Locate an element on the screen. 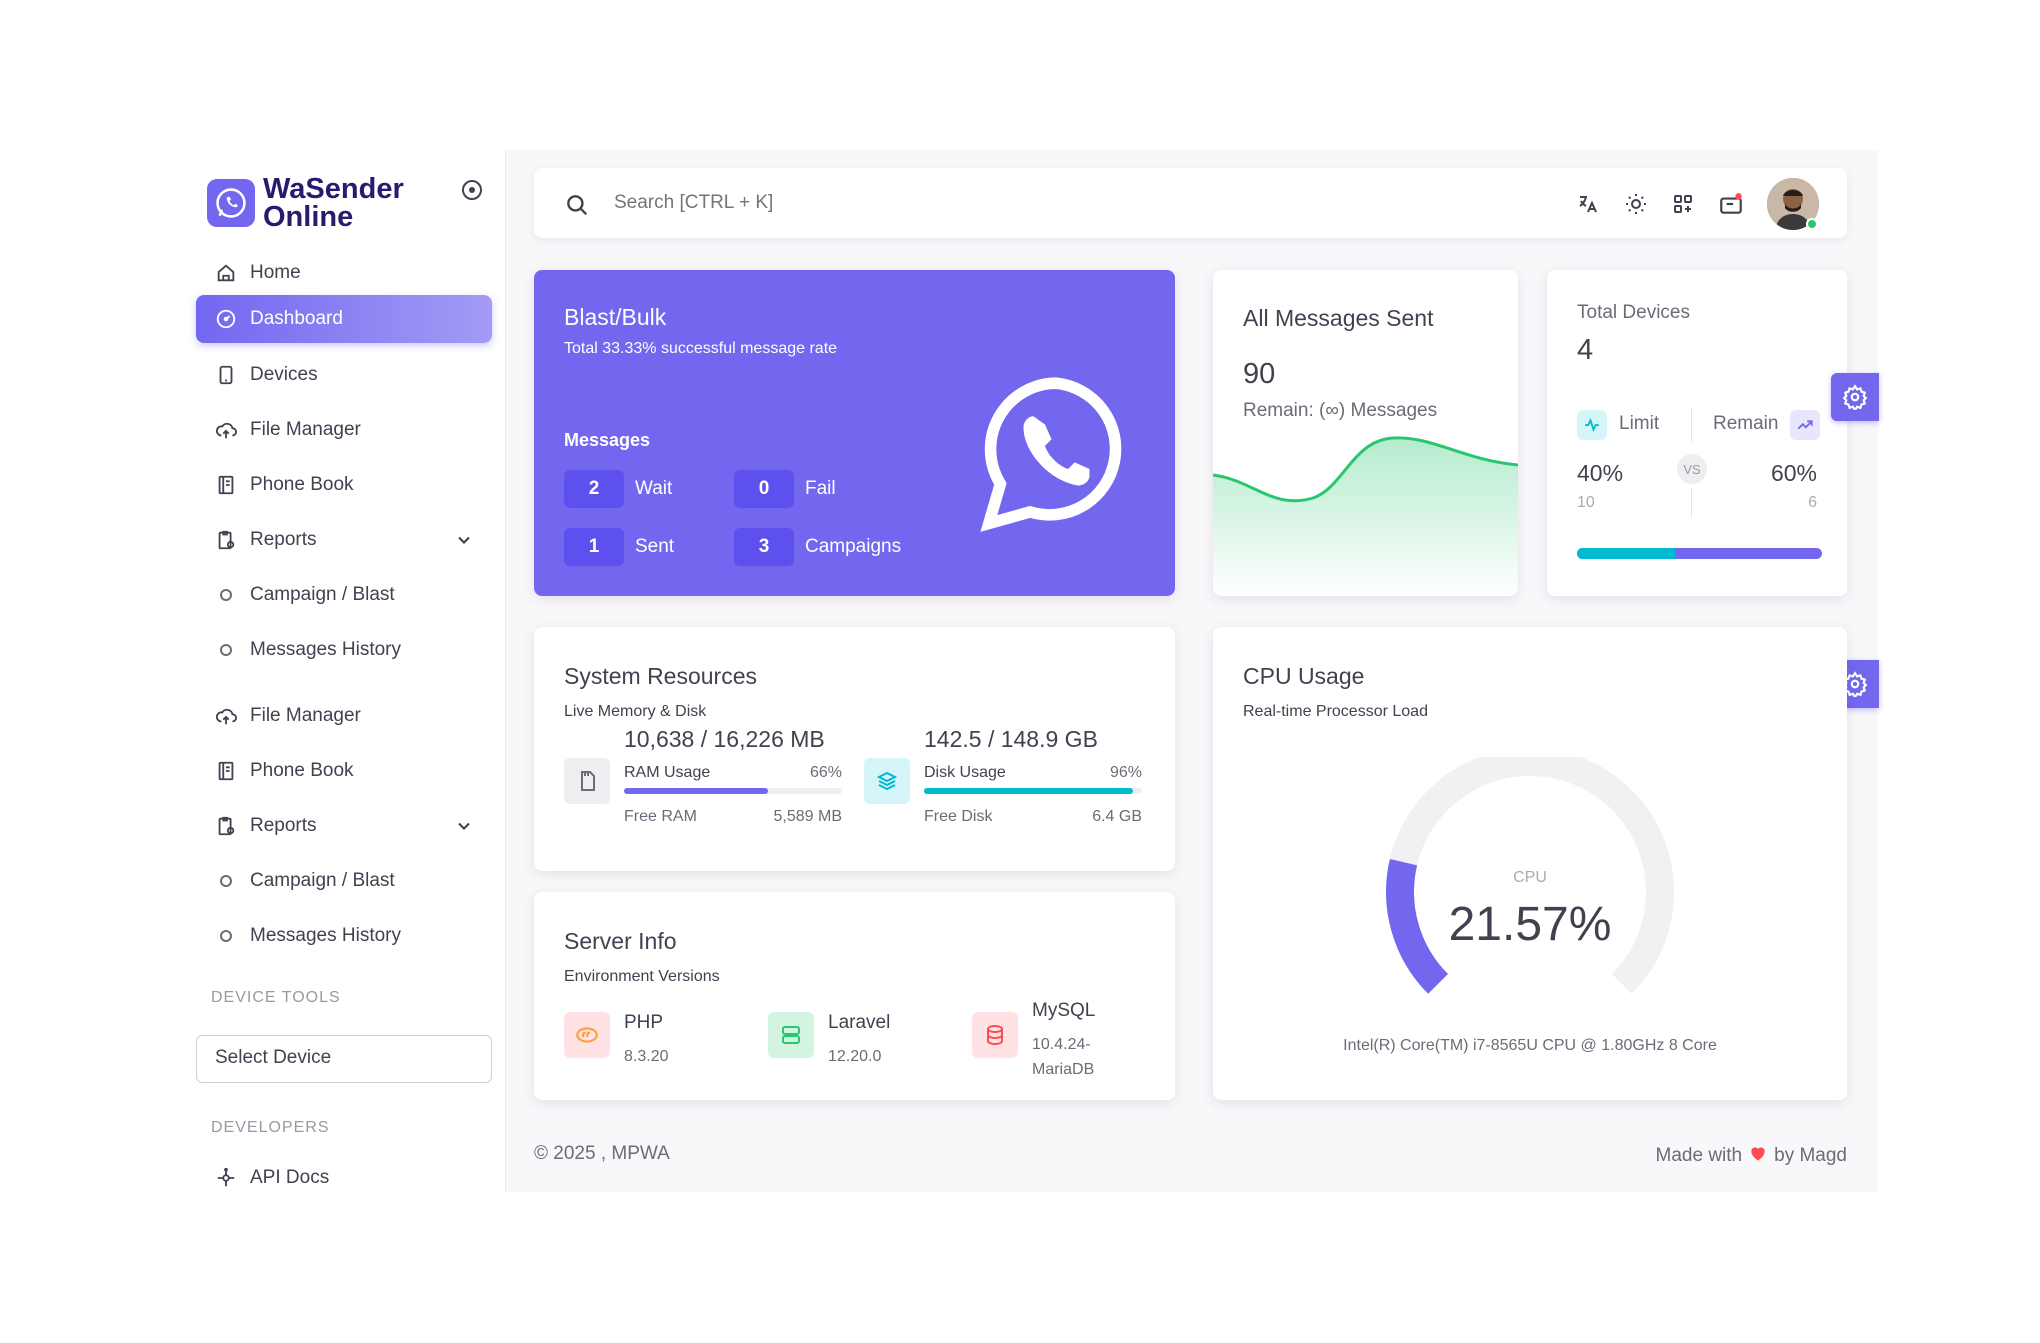 Image resolution: width=2040 pixels, height=1343 pixels. sidebar-item-home: Home is located at coordinates (344, 273).